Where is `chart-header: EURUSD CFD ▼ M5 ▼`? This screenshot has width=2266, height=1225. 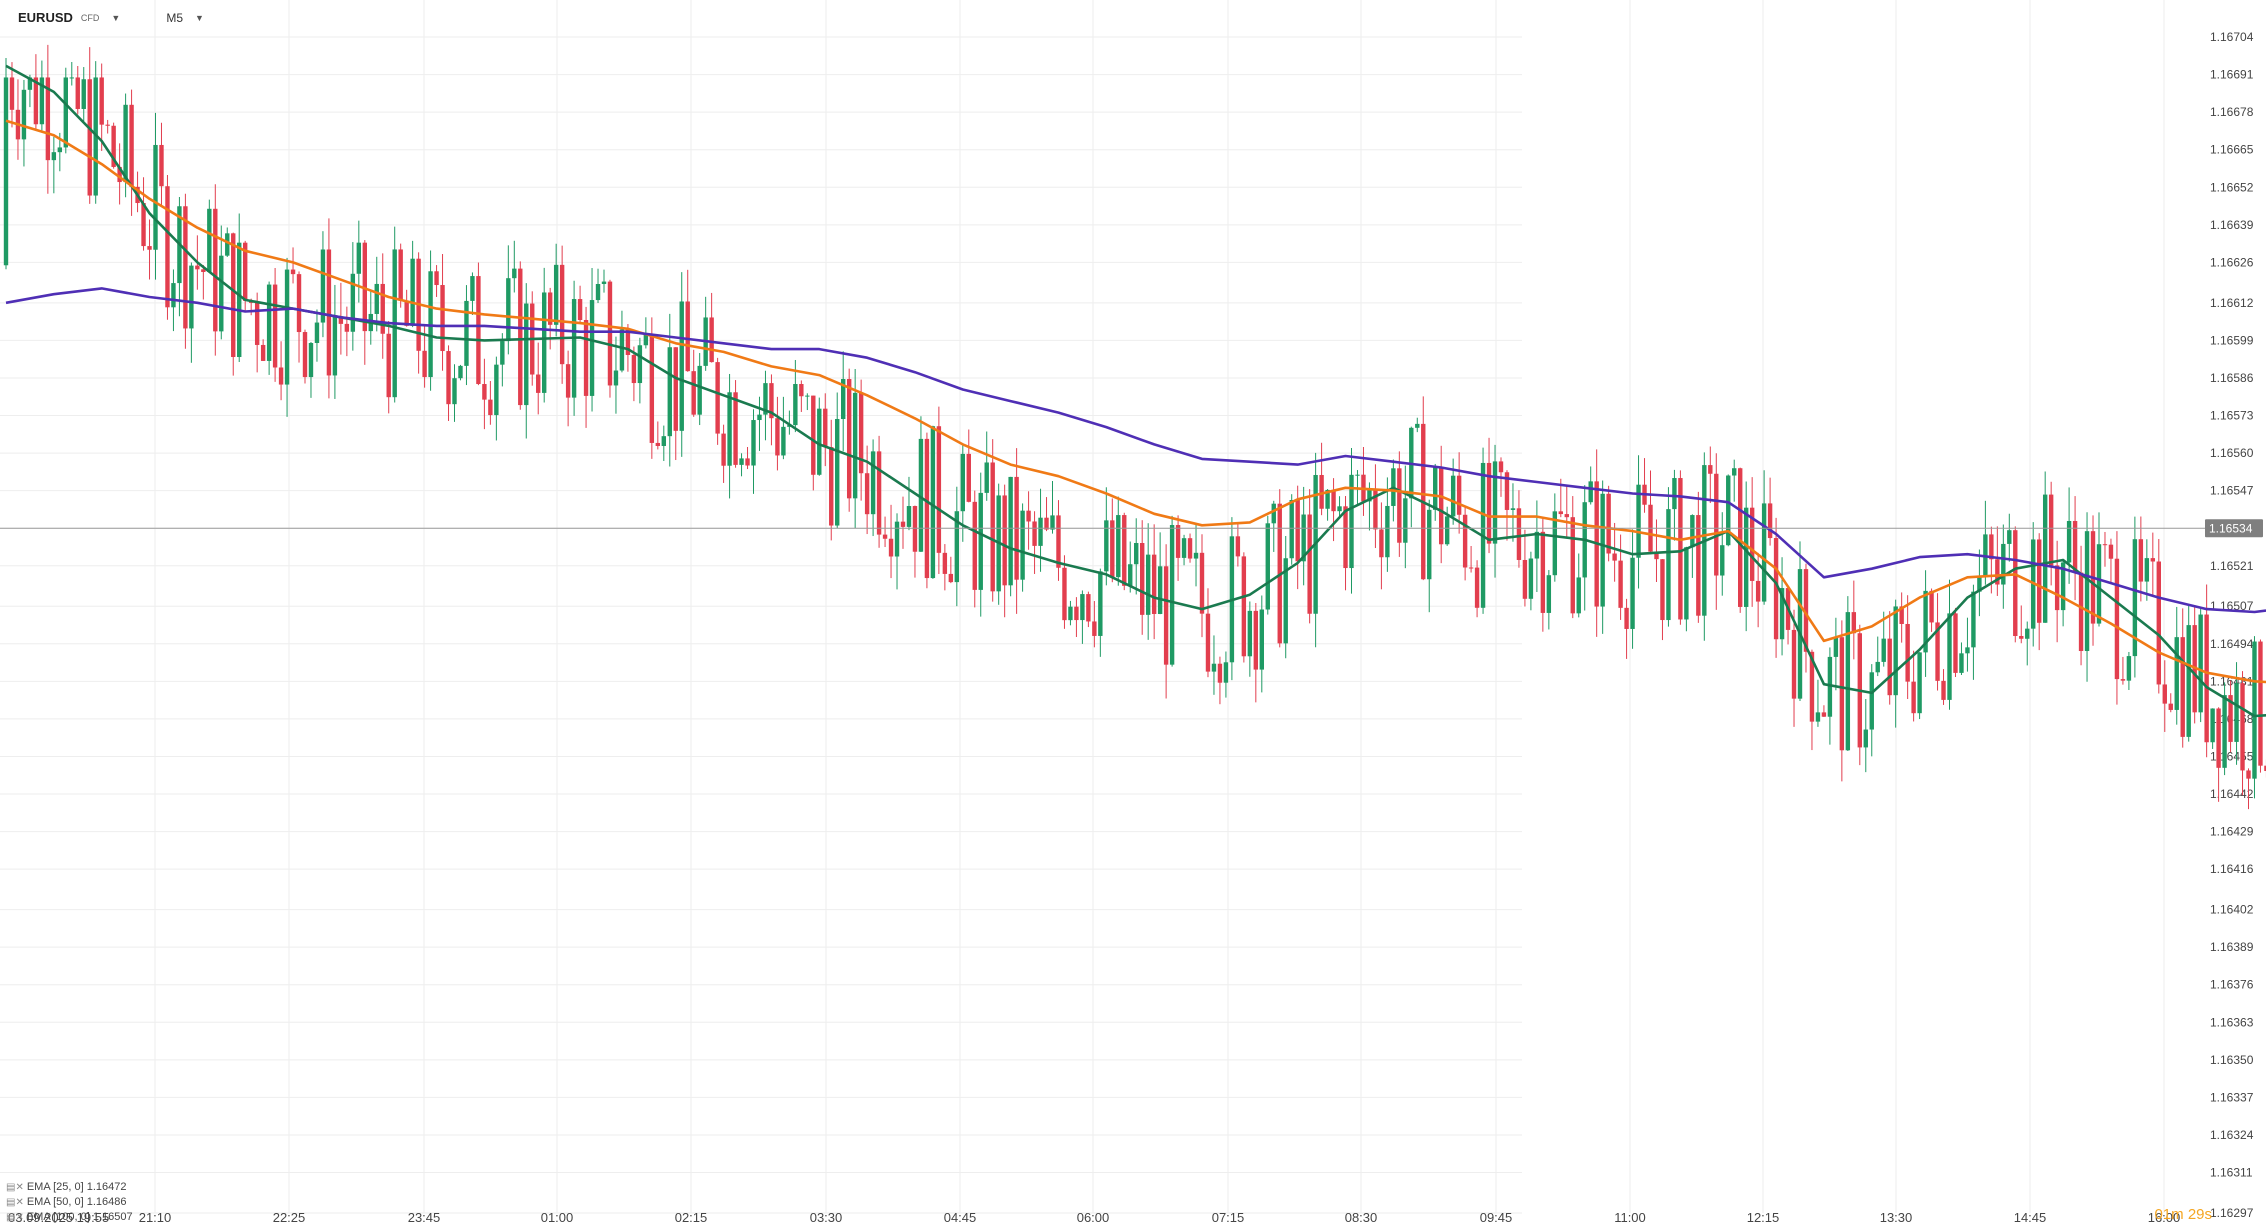
chart-header: EURUSD CFD ▼ M5 ▼ is located at coordinates (111, 17).